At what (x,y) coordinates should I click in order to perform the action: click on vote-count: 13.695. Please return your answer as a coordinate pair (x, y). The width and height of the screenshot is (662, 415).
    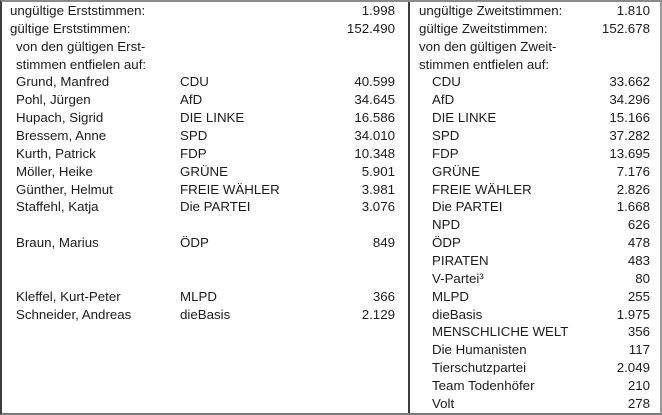
    Looking at the image, I should click on (629, 153).